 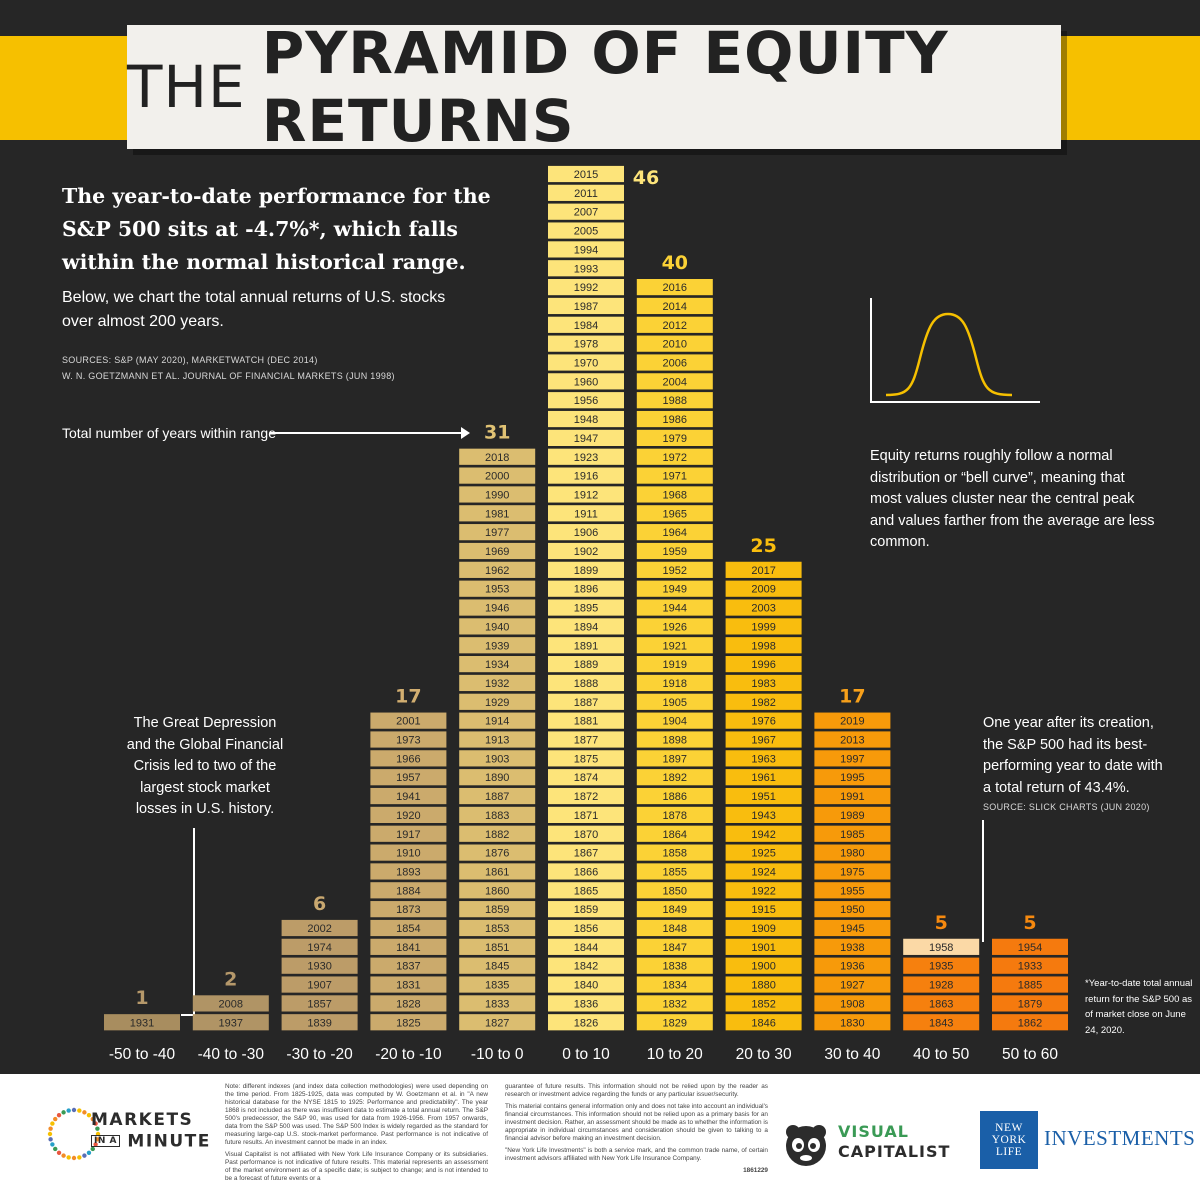 I want to click on footer-curve, so click(x=600, y=1094).